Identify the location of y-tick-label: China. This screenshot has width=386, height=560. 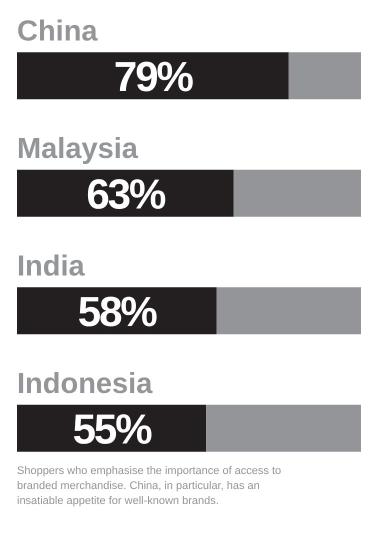
(57, 31).